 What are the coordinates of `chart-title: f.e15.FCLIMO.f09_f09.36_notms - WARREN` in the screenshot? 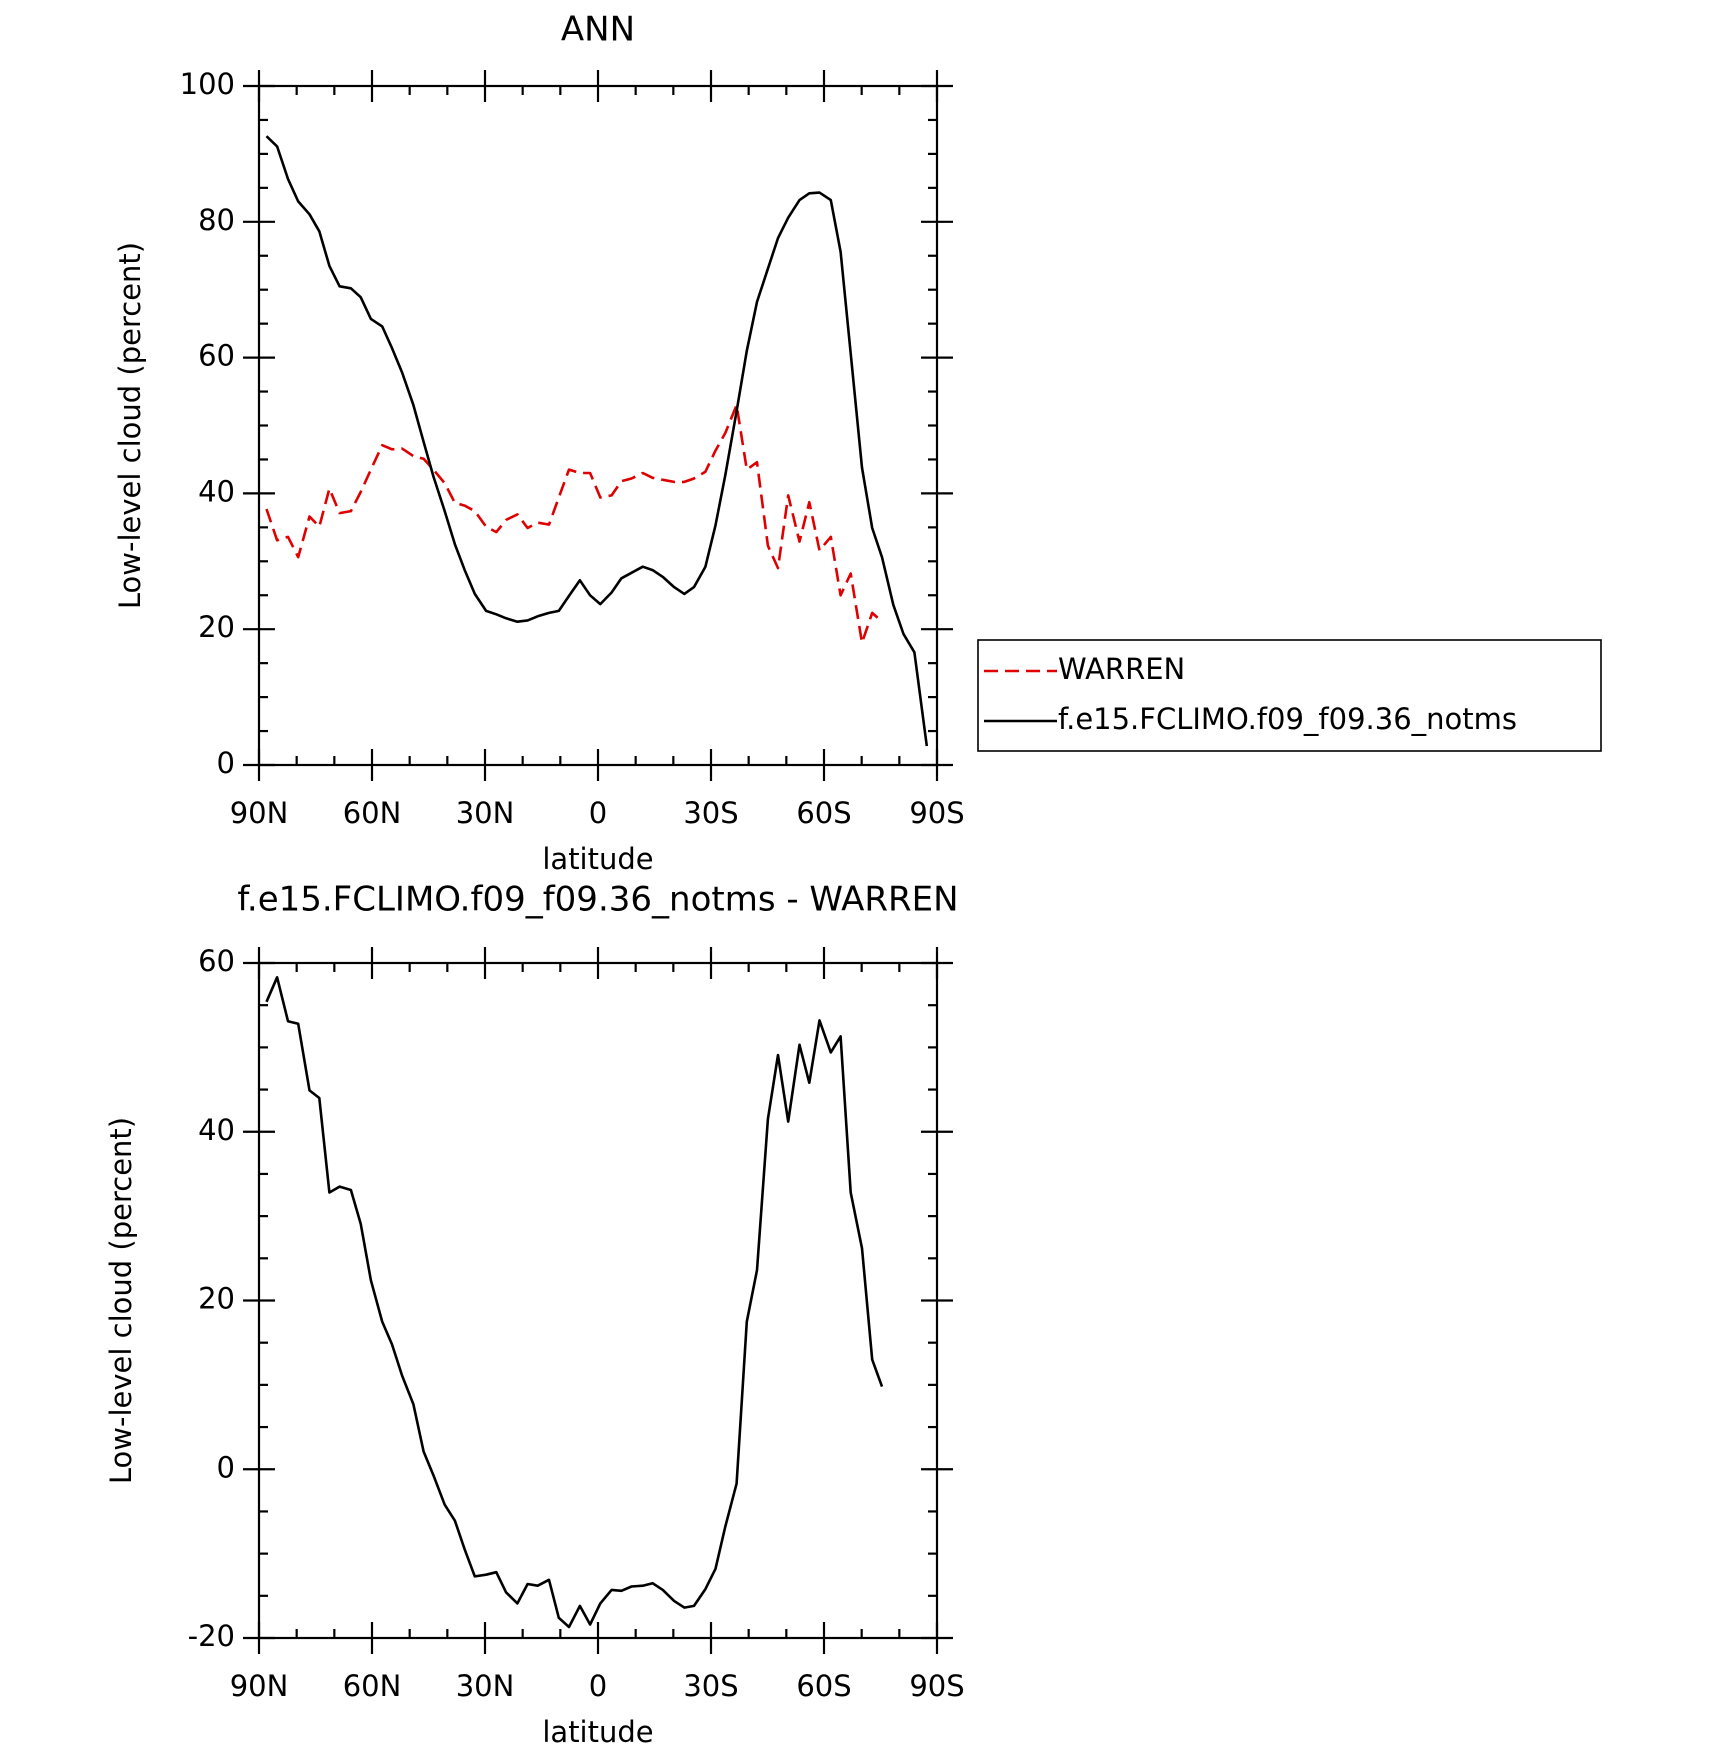 It's located at (597, 900).